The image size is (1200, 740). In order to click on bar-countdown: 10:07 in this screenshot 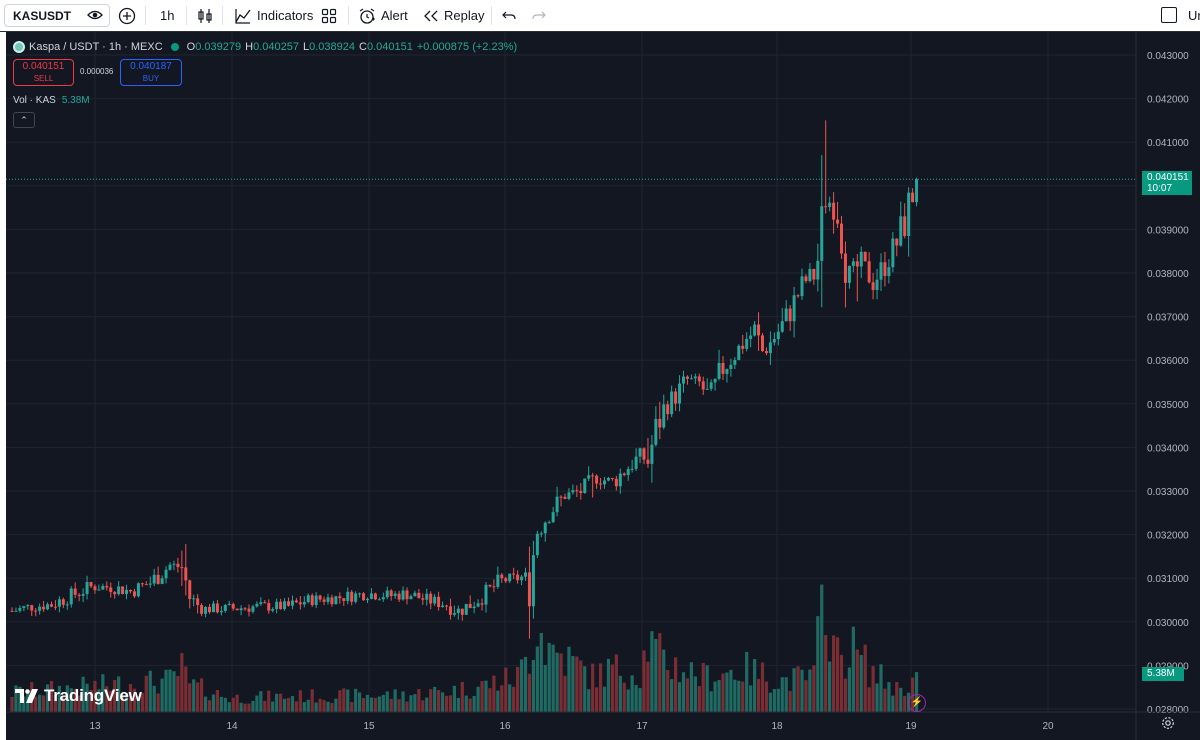, I will do `click(1160, 188)`.